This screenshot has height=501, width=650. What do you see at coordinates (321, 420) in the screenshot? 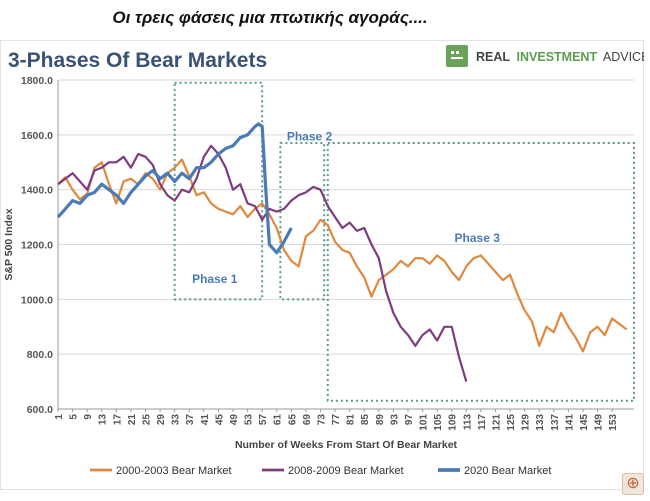
I see `x-tick-label: 73` at bounding box center [321, 420].